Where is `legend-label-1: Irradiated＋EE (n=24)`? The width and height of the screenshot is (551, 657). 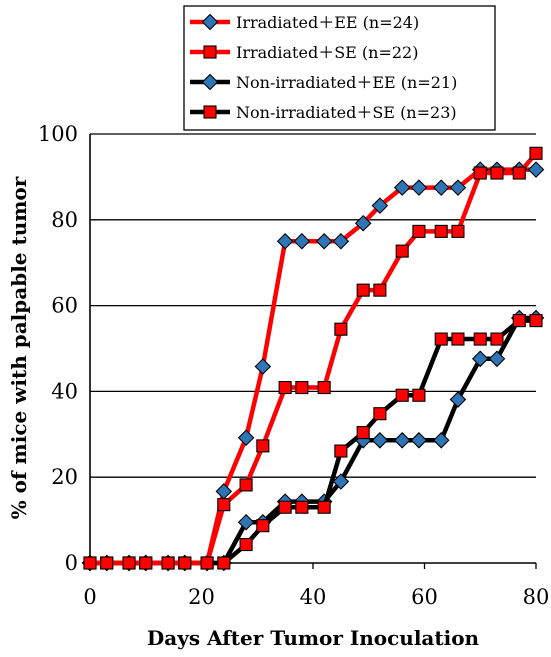 legend-label-1: Irradiated＋EE (n=24) is located at coordinates (327, 22).